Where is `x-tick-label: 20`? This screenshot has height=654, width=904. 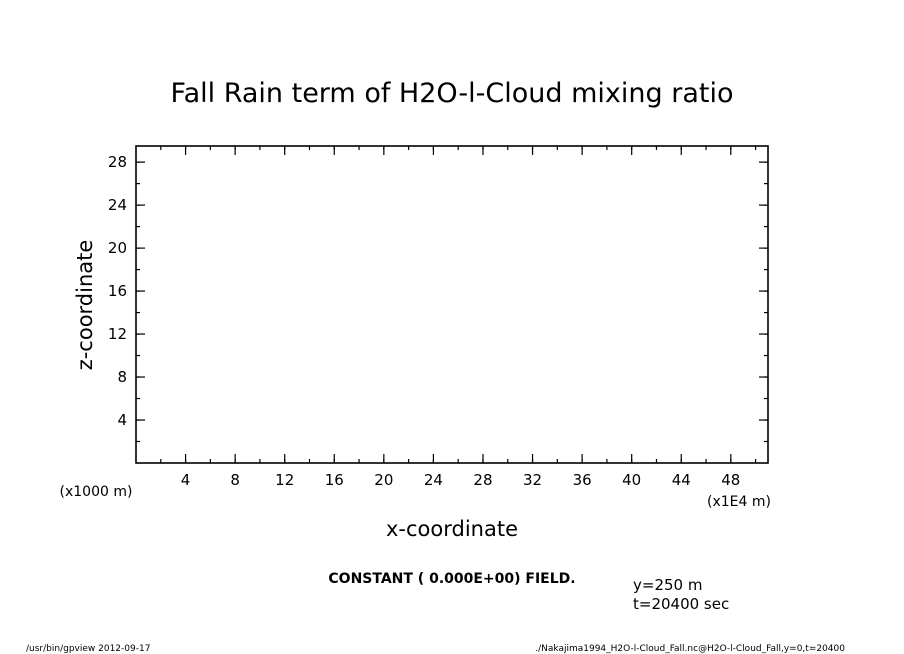 x-tick-label: 20 is located at coordinates (383, 480).